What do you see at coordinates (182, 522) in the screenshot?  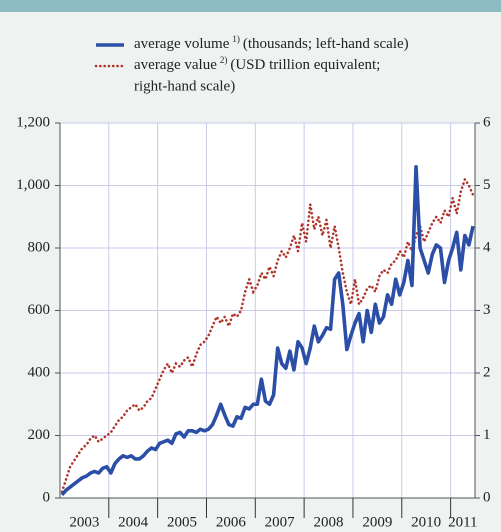 I see `x-tick-label: 2005` at bounding box center [182, 522].